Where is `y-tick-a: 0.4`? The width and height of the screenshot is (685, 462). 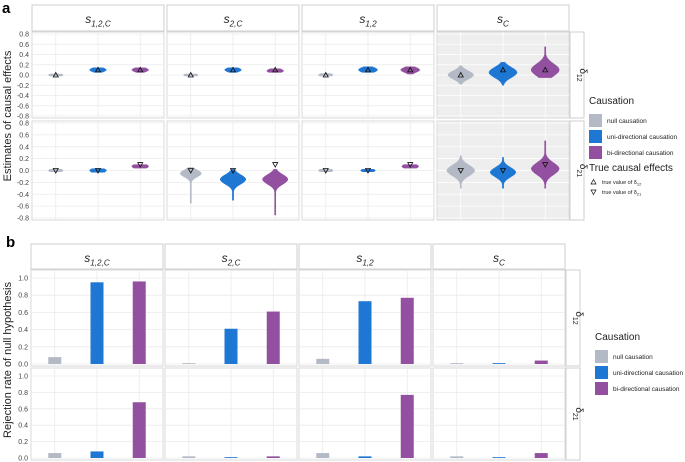
y-tick-a: 0.4 is located at coordinates (24, 55).